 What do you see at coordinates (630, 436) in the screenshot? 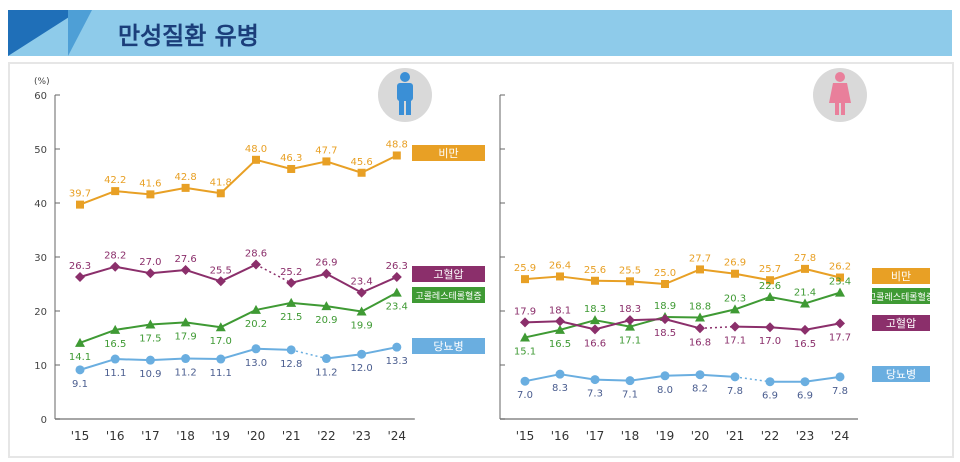
I see `x-tick-label: '18` at bounding box center [630, 436].